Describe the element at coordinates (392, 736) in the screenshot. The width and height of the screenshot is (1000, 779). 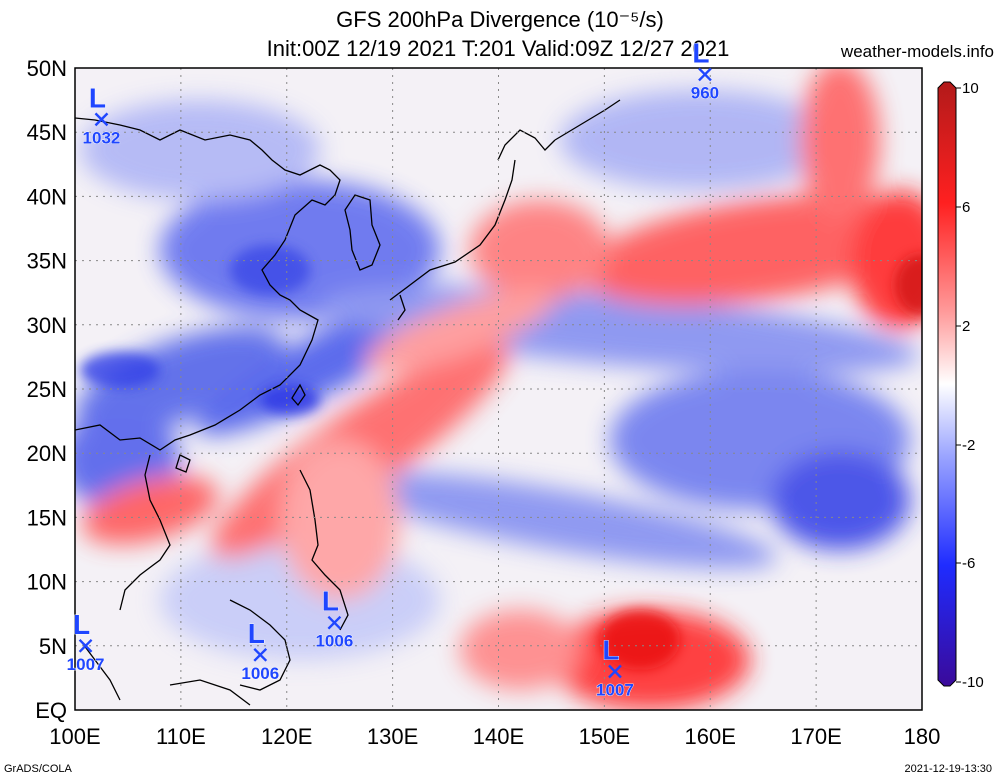
I see `lon-tick-label: 130E` at that location.